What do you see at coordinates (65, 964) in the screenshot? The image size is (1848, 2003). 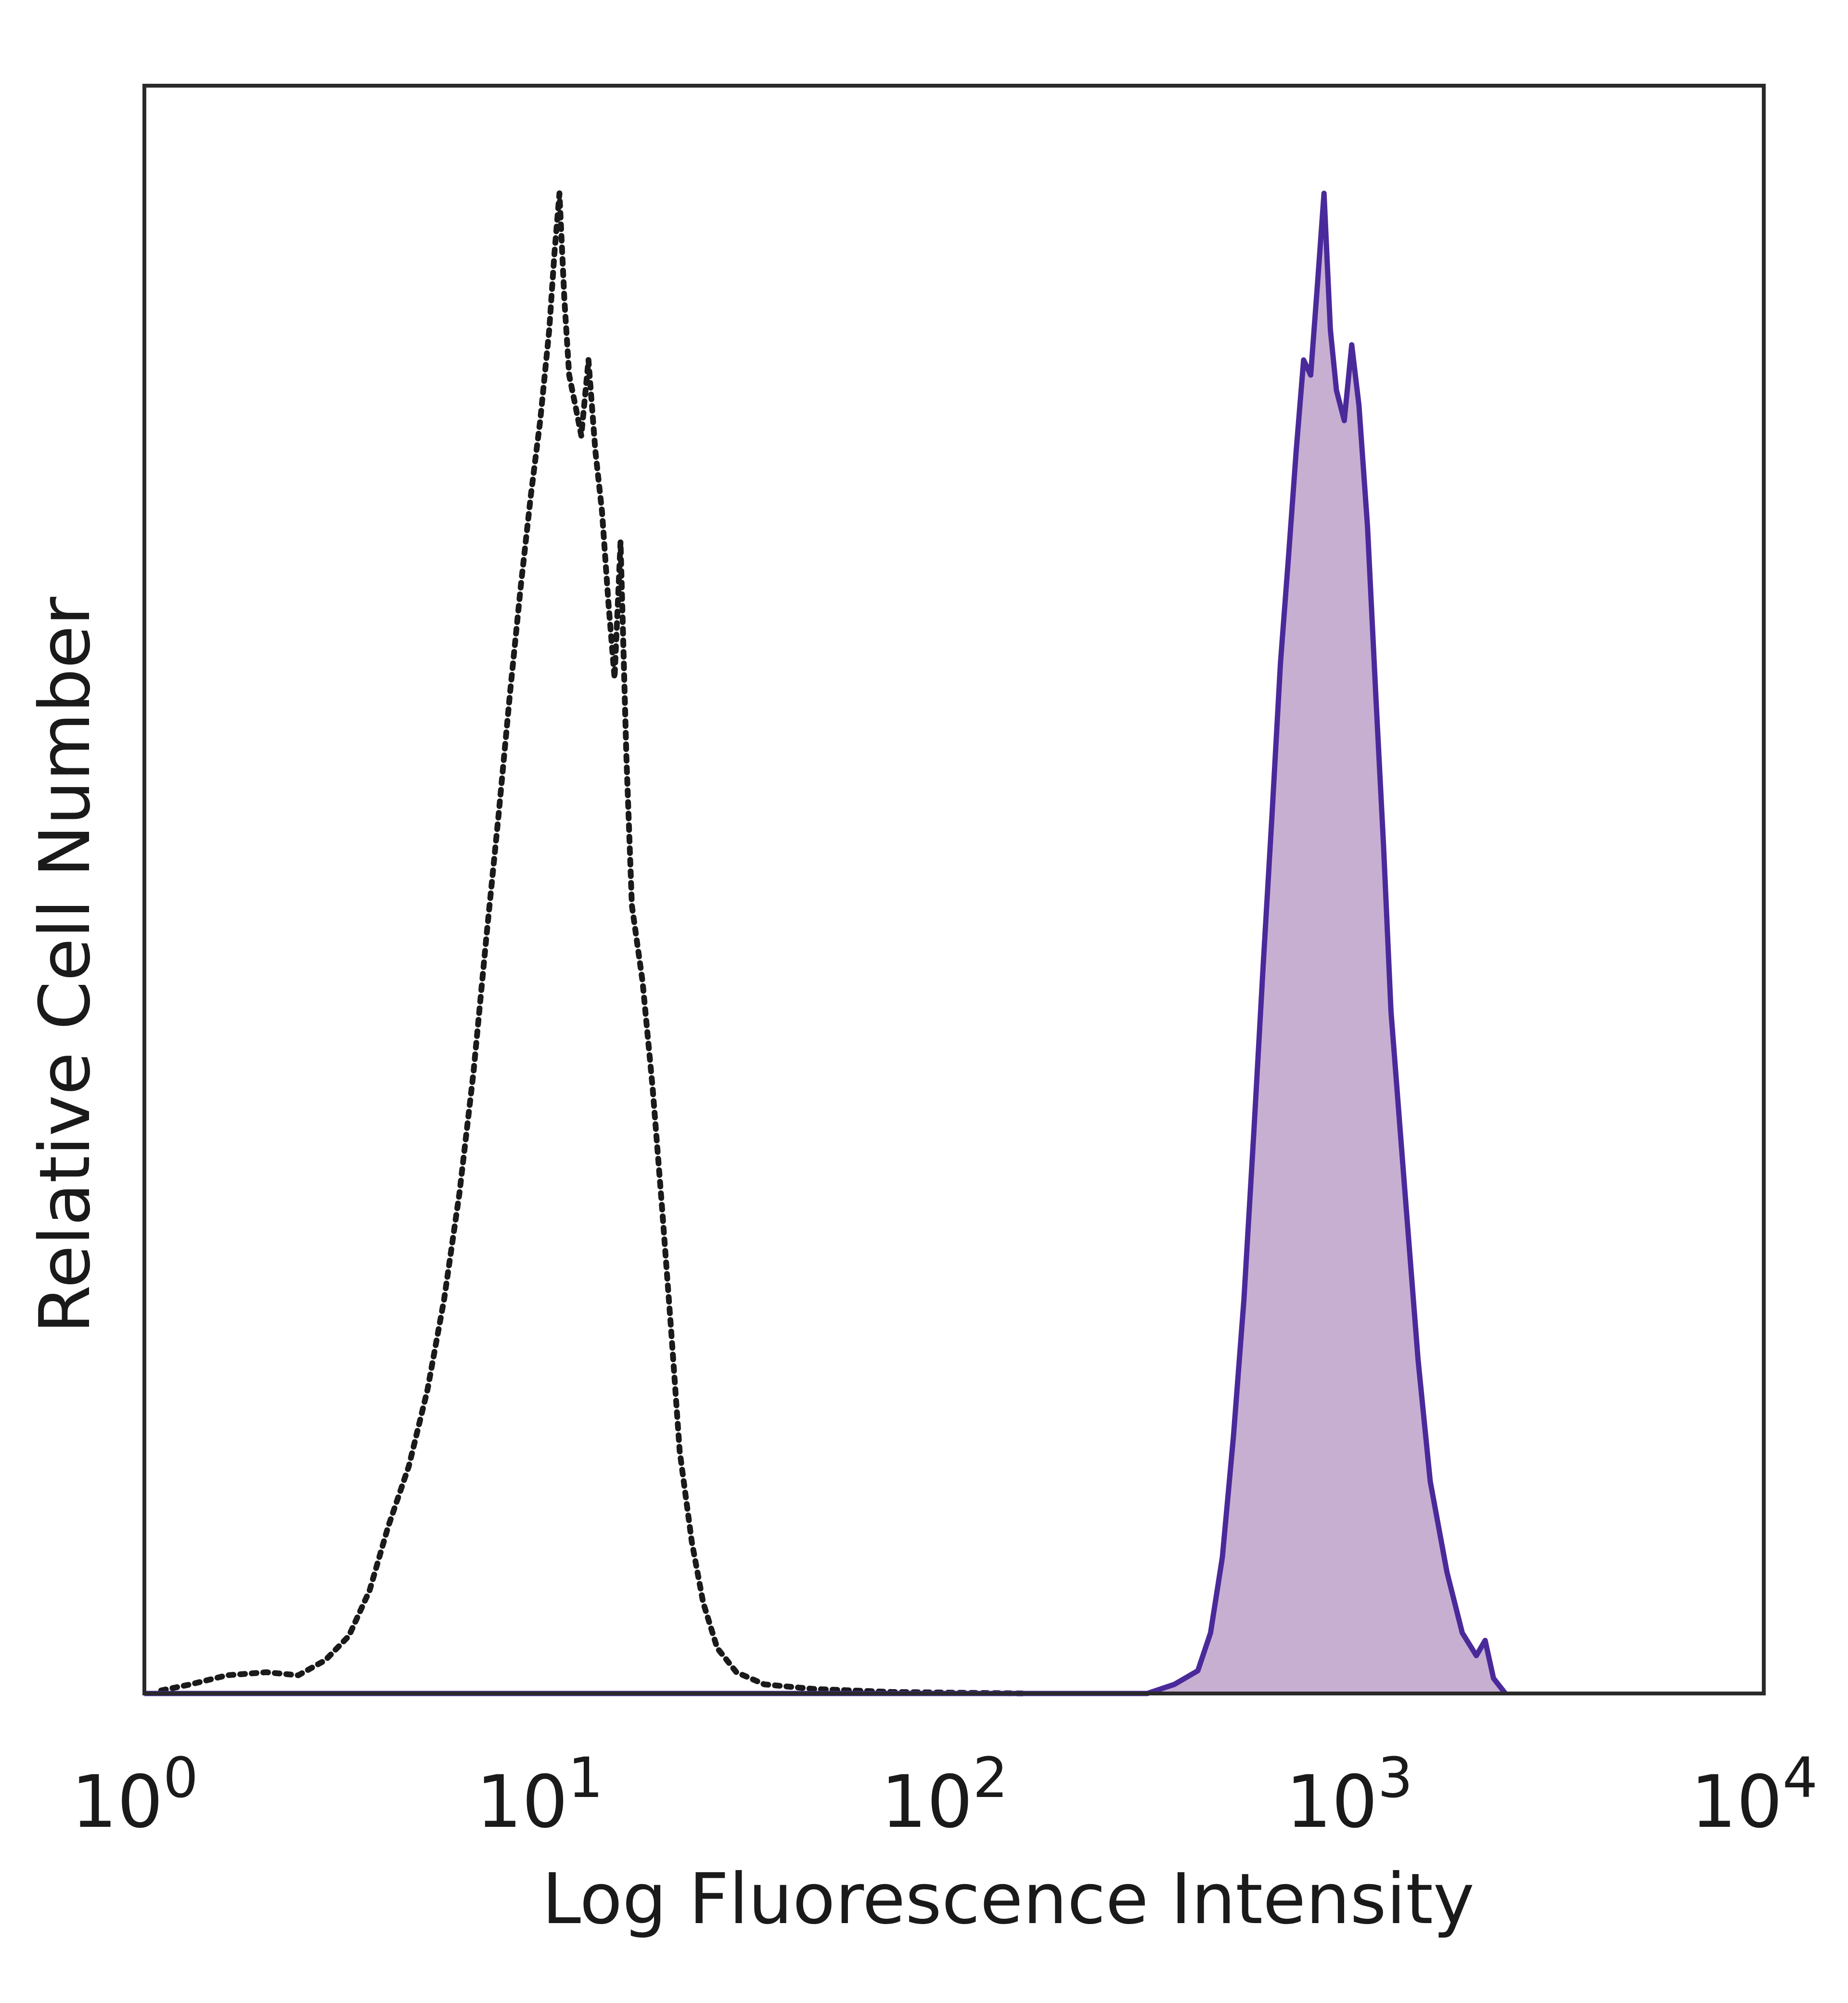 I see `y-axis-label: Relative Cell Number` at bounding box center [65, 964].